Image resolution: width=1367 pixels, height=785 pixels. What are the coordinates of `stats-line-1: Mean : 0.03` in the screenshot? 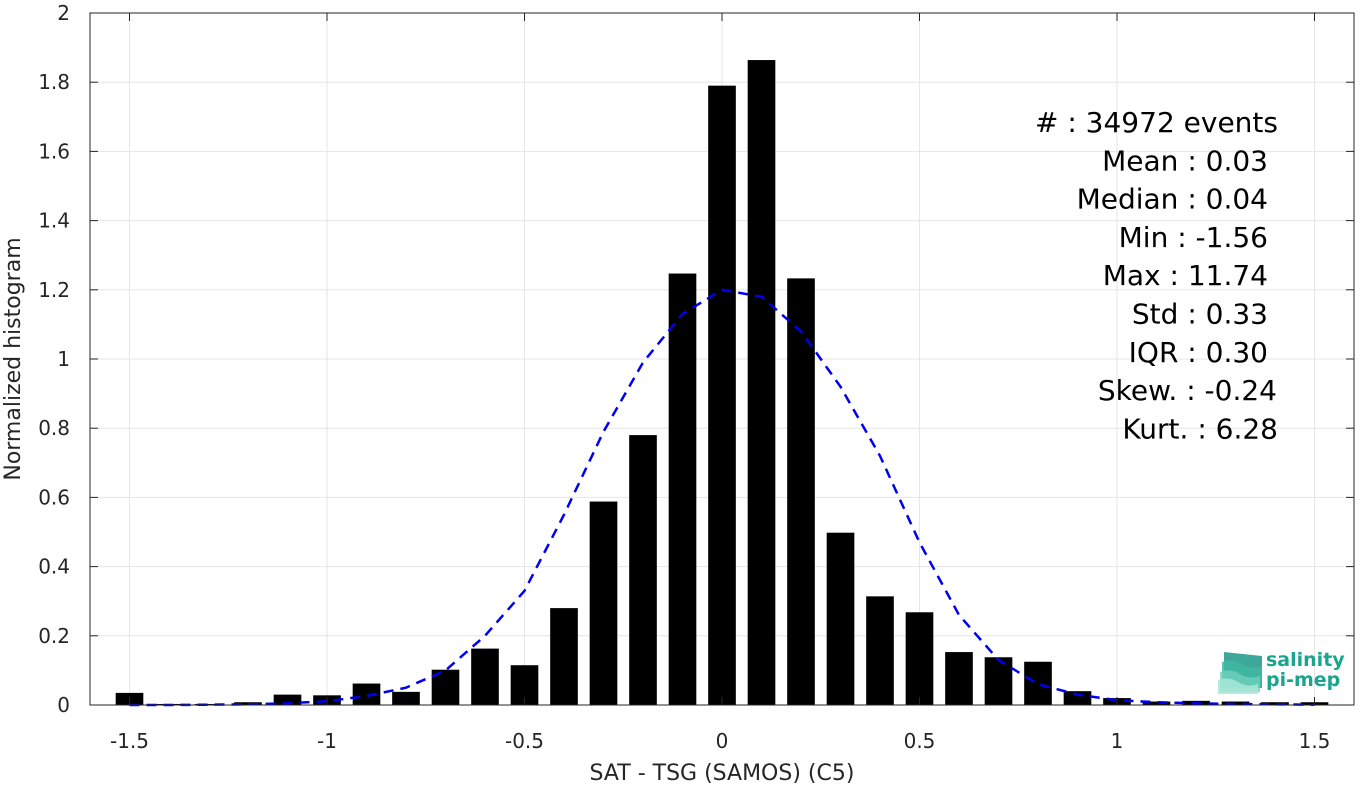 It's located at (1185, 160).